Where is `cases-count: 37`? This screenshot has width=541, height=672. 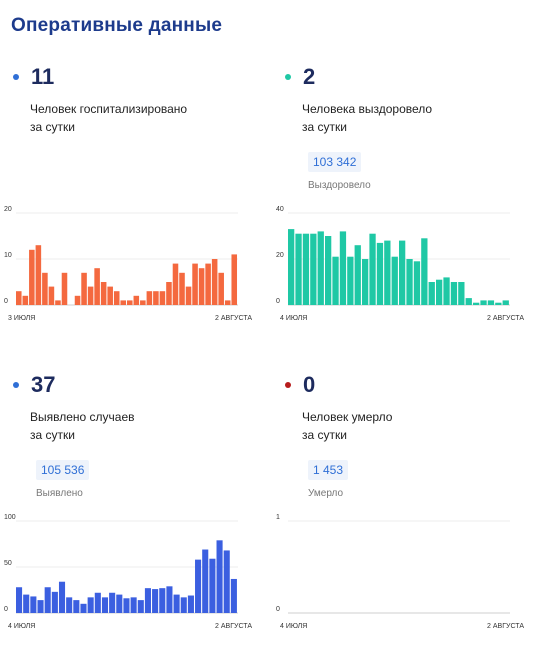 cases-count: 37 is located at coordinates (43, 384).